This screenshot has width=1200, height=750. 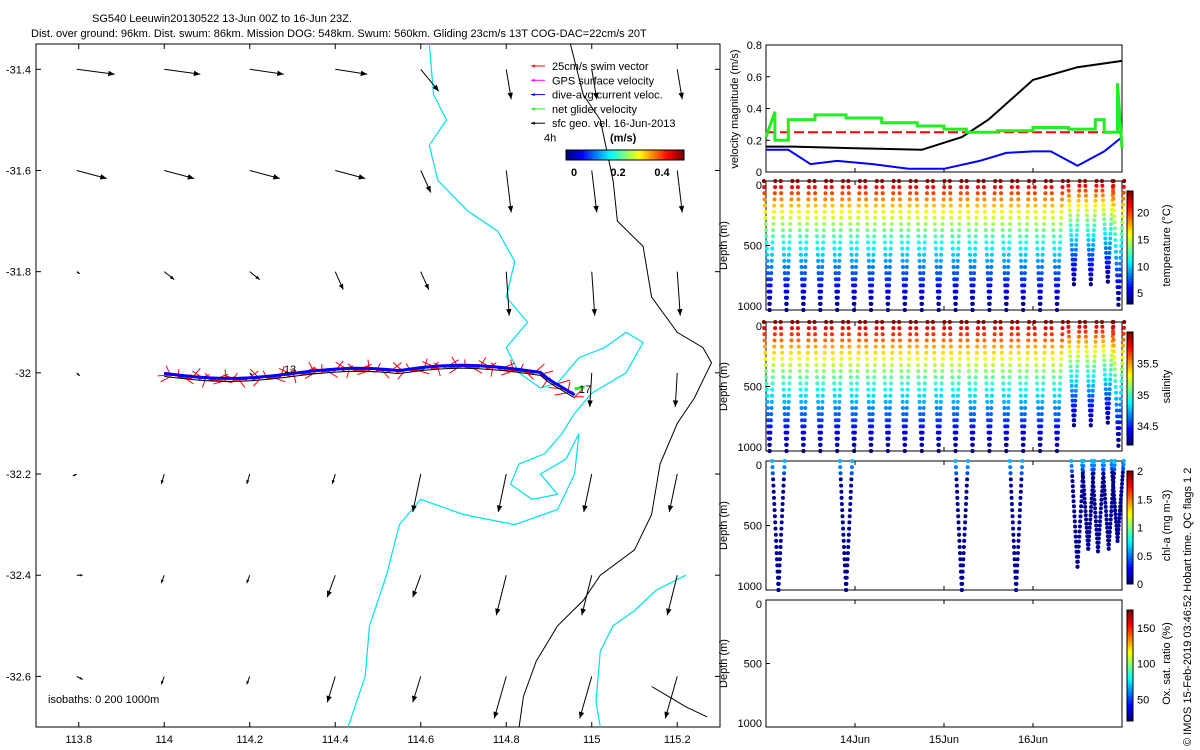 What do you see at coordinates (78, 272) in the screenshot?
I see `geo-velocity-arrow-head` at bounding box center [78, 272].